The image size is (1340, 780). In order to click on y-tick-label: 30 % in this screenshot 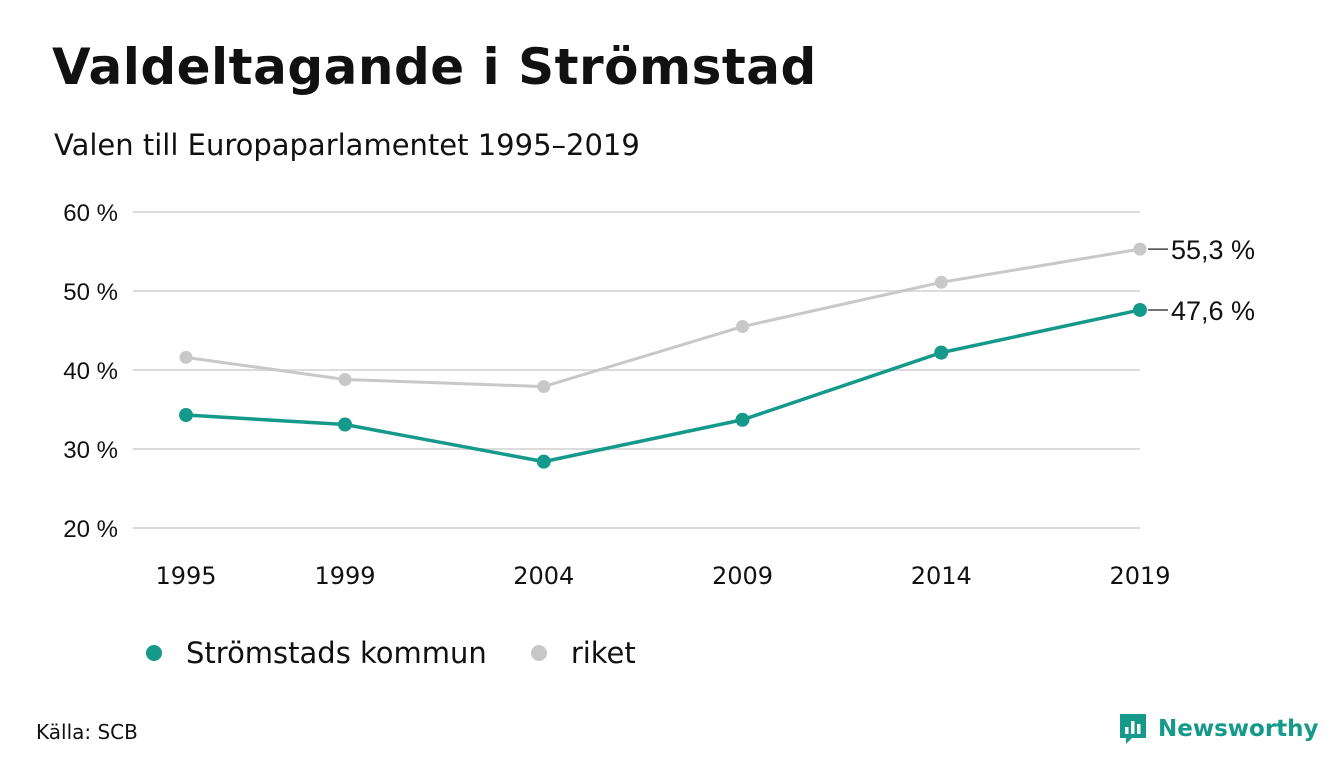, I will do `click(90, 450)`.